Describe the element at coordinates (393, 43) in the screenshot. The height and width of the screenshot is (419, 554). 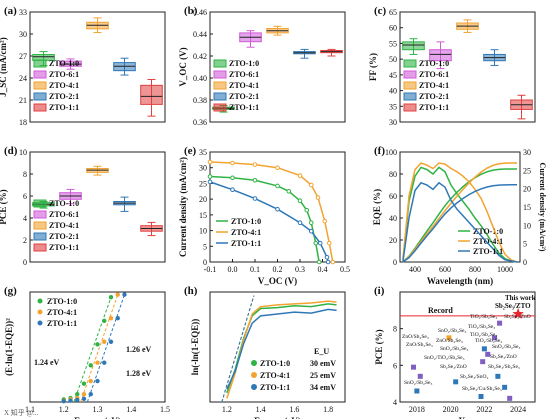
I see `ytick-label-c-5: 55` at that location.